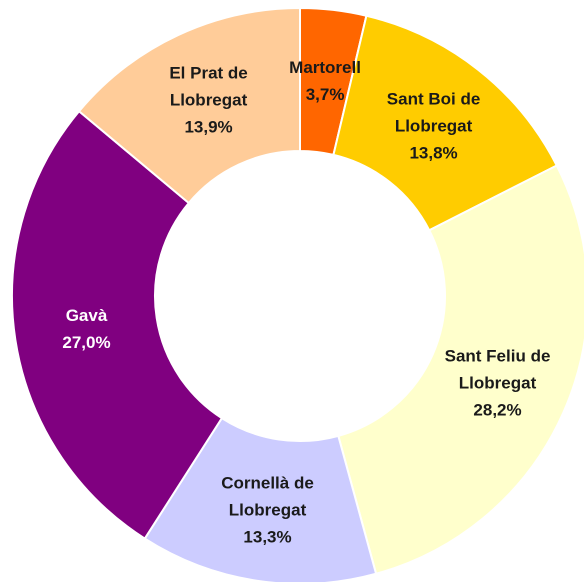 The height and width of the screenshot is (582, 584). Describe the element at coordinates (433, 112) in the screenshot. I see `category-label: Sant Boi de Llobregat` at that location.